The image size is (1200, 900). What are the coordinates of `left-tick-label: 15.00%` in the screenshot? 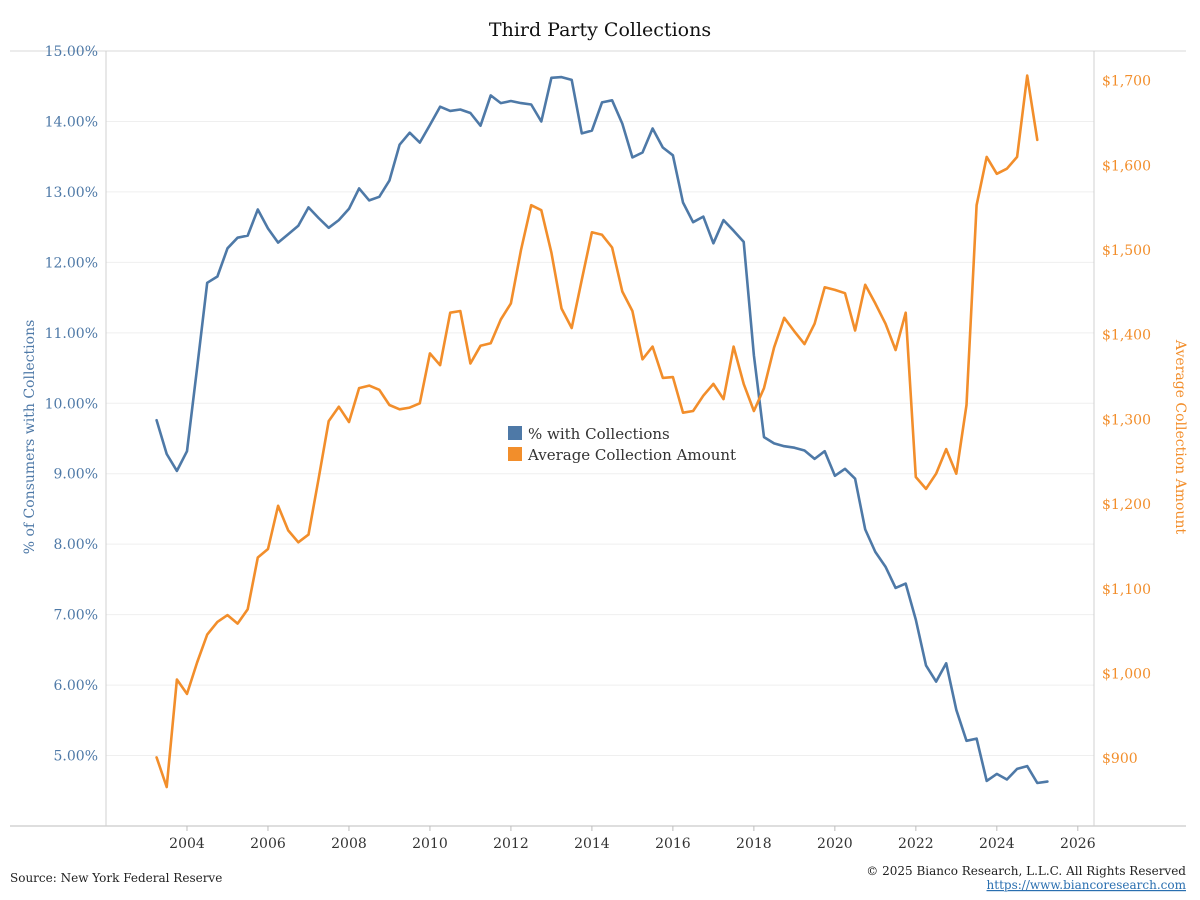 It's located at (71, 52).